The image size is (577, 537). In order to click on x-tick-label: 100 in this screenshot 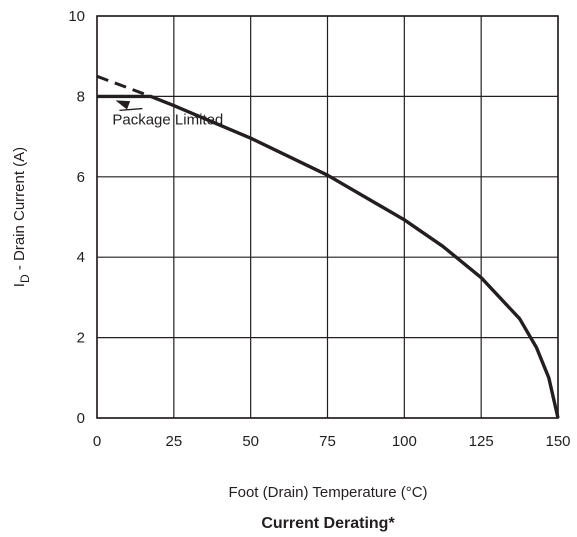, I will do `click(404, 441)`.